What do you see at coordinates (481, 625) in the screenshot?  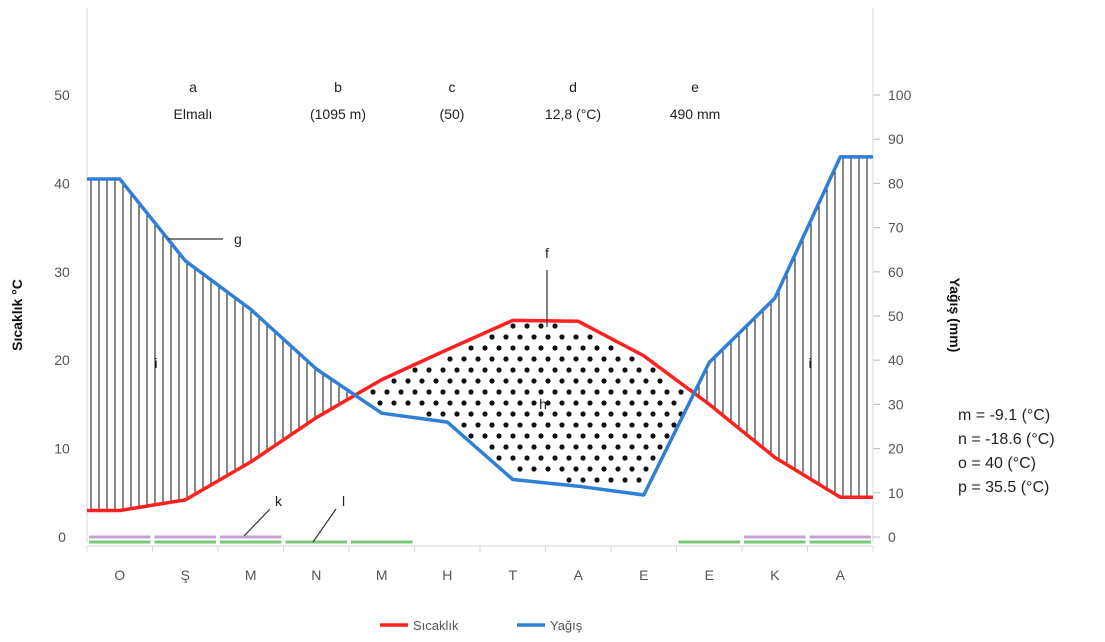 I see `legend: Sıcaklık Yağış` at bounding box center [481, 625].